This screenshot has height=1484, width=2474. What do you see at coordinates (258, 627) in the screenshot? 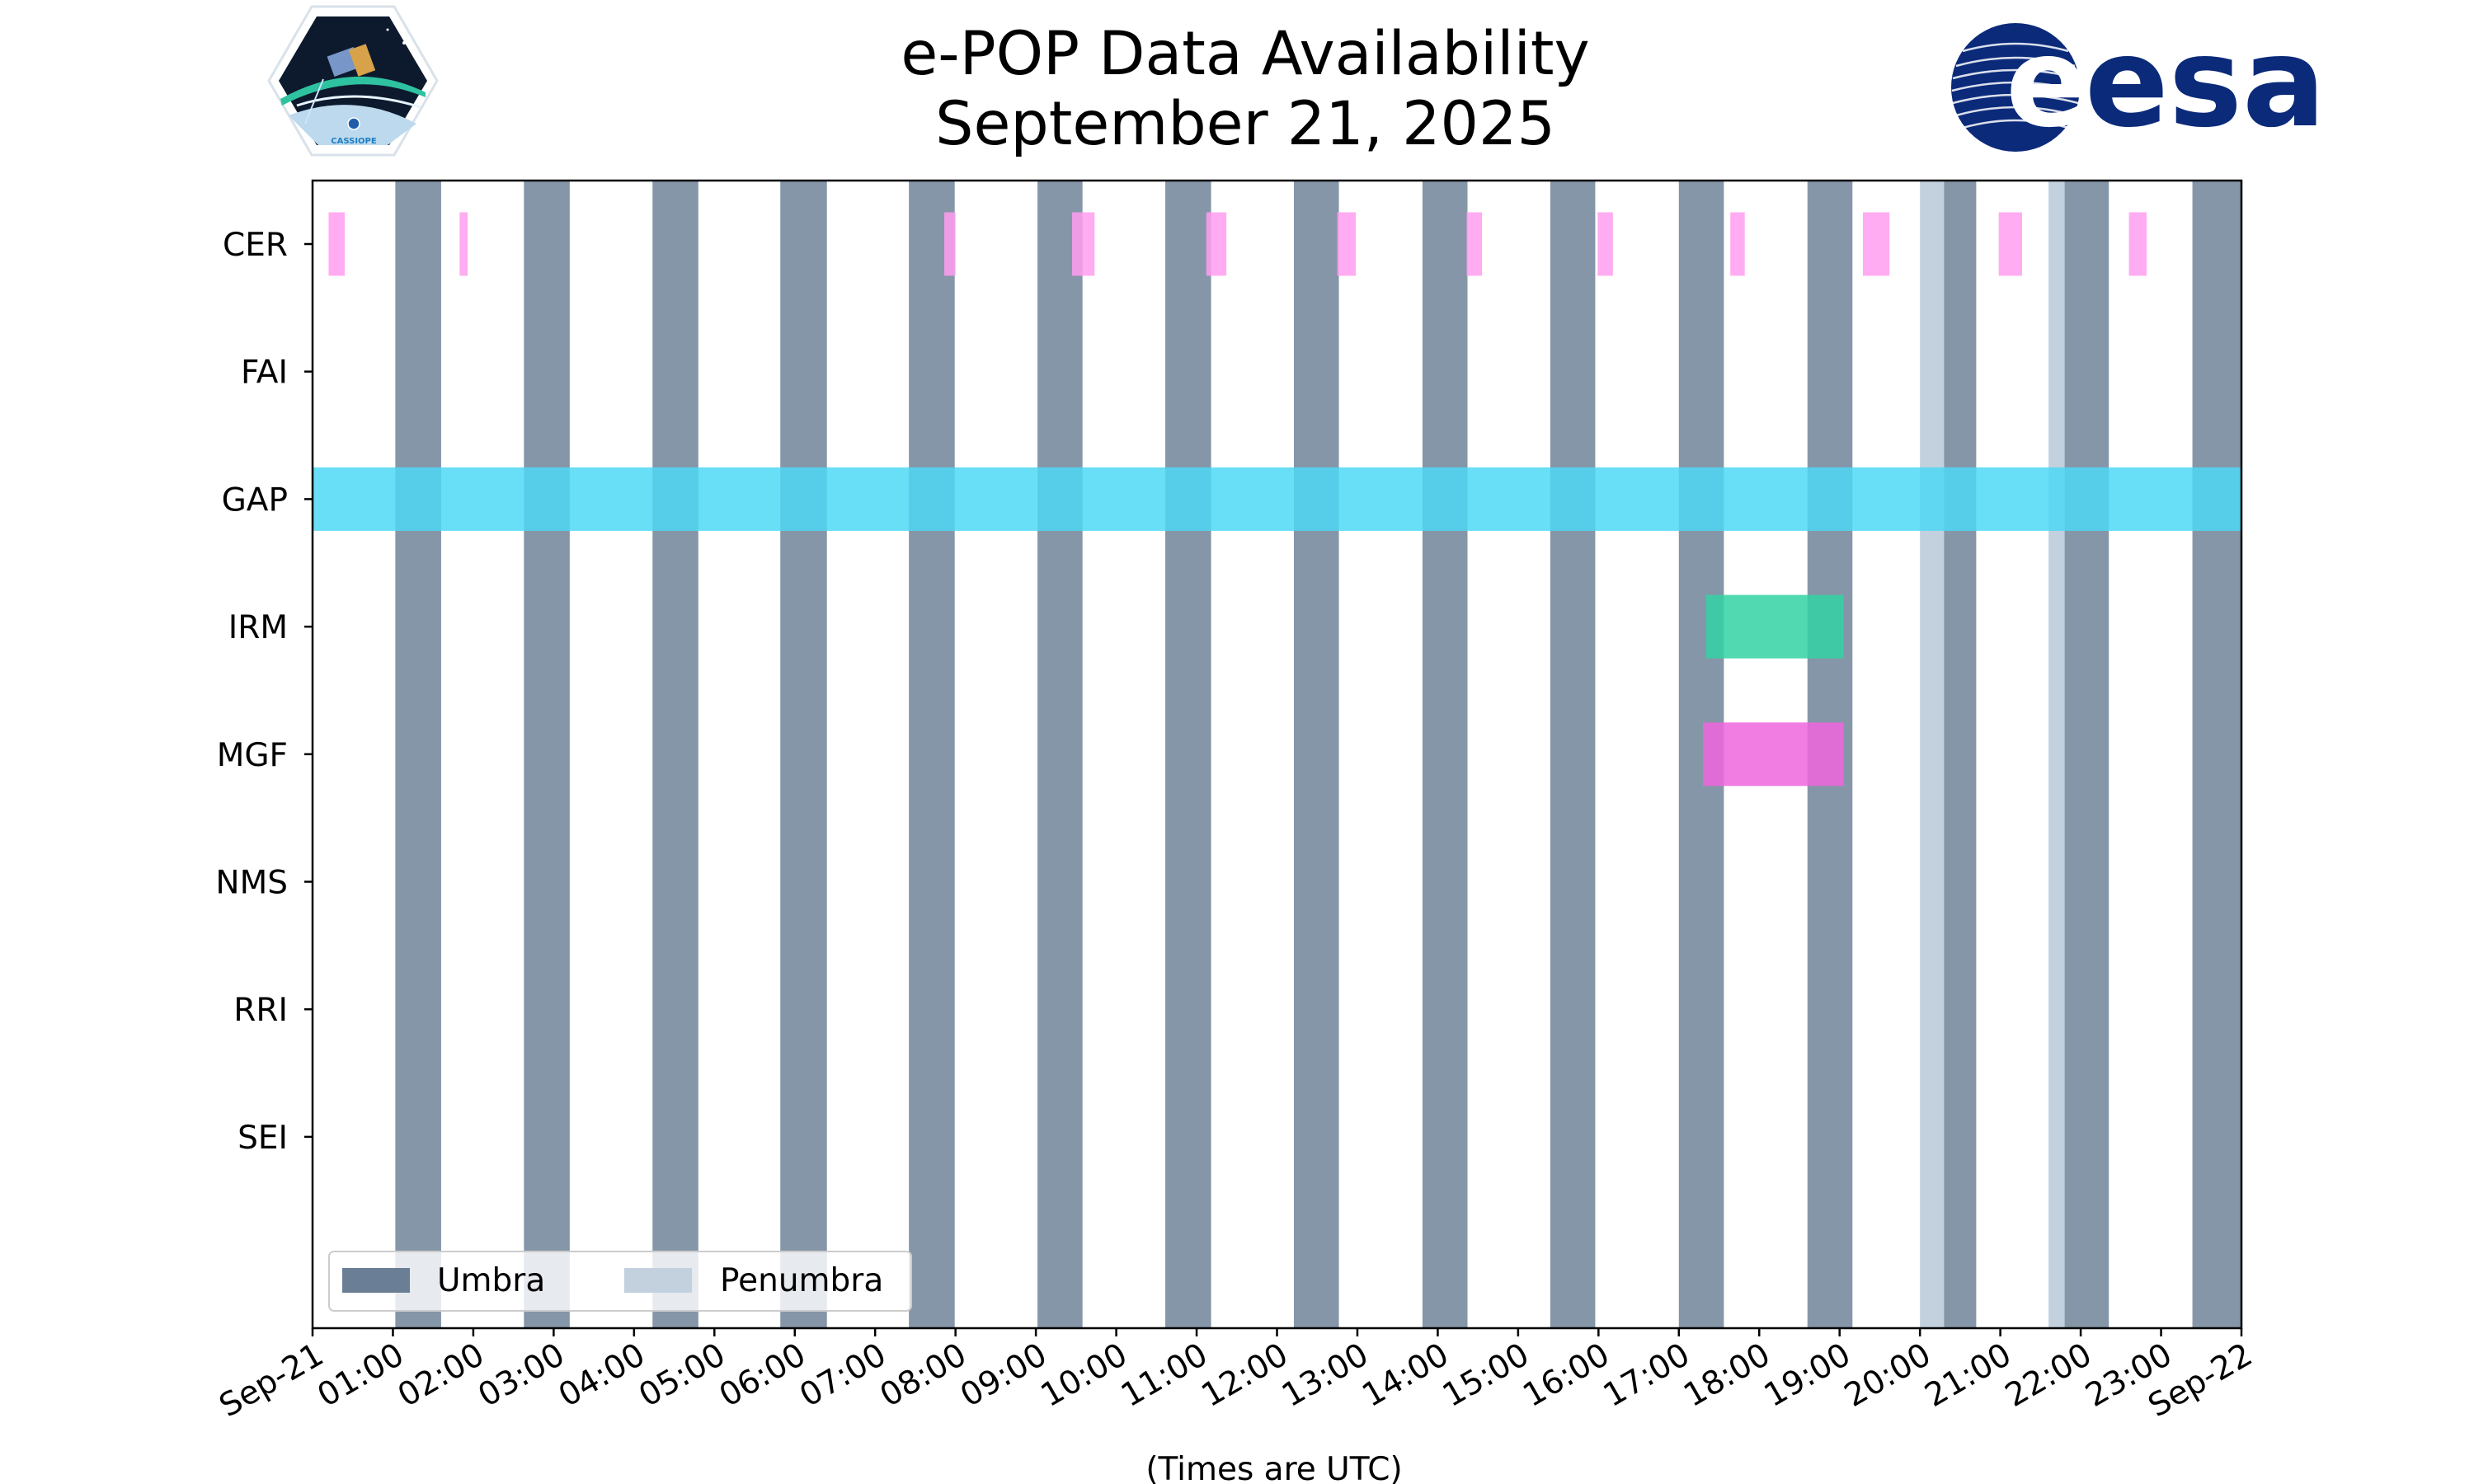
I see `y-tick-label-irm: IRM` at bounding box center [258, 627].